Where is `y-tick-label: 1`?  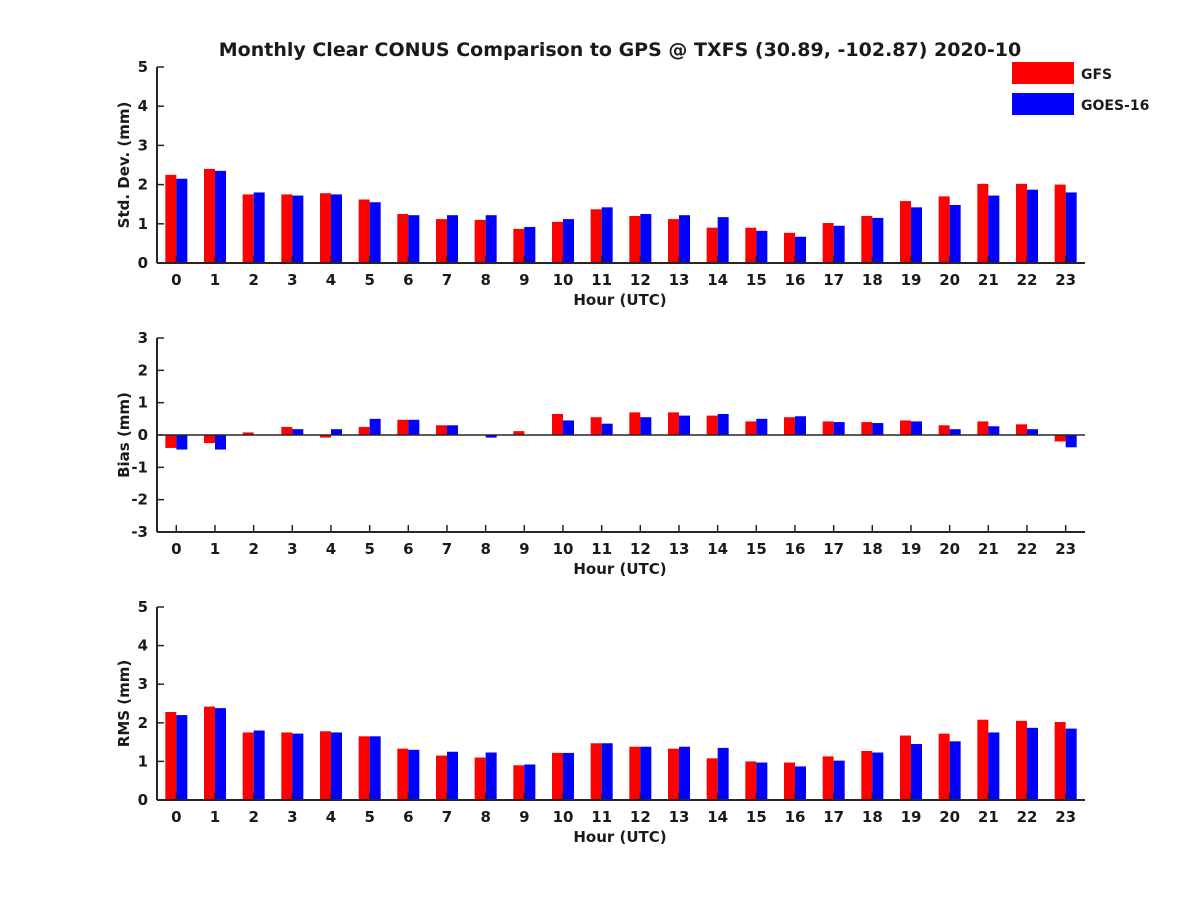
y-tick-label: 1 is located at coordinates (143, 403).